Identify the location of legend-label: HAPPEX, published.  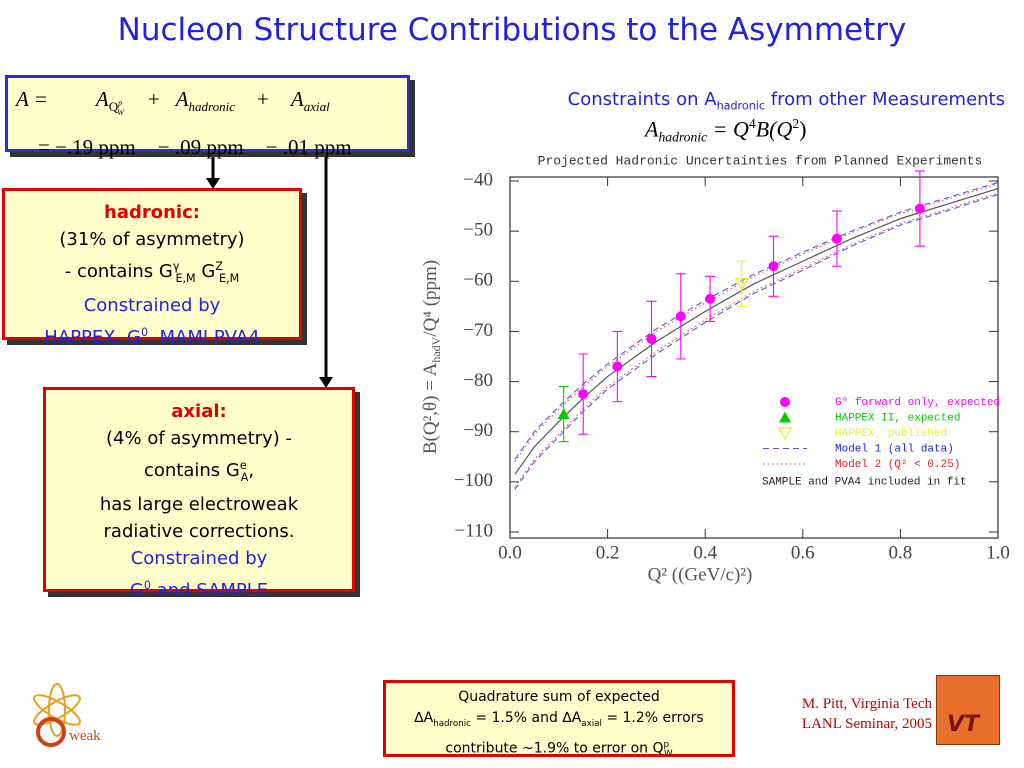
(891, 434).